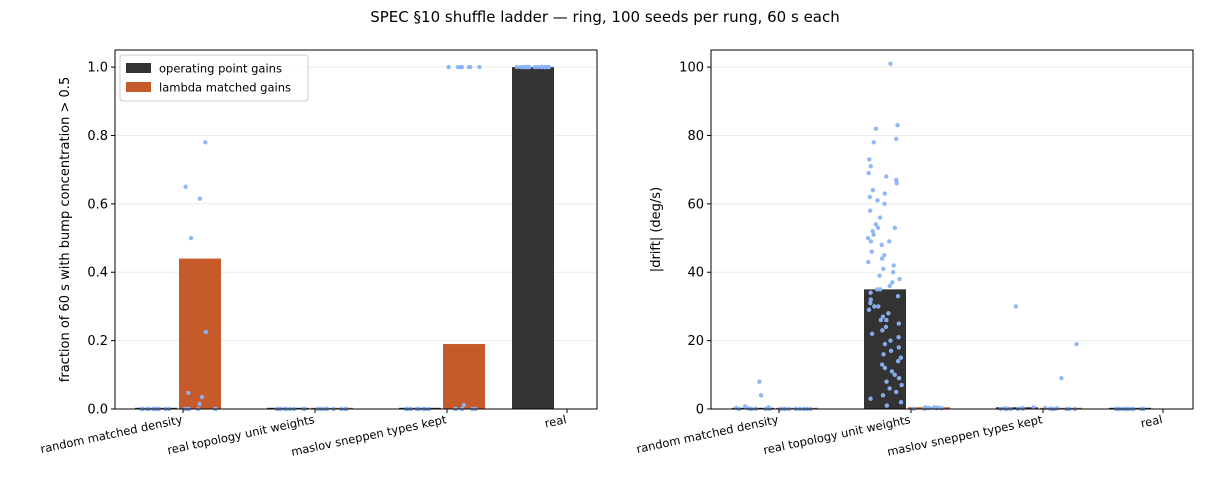  Describe the element at coordinates (225, 88) in the screenshot. I see `legend-label: lambda matched gains` at that location.